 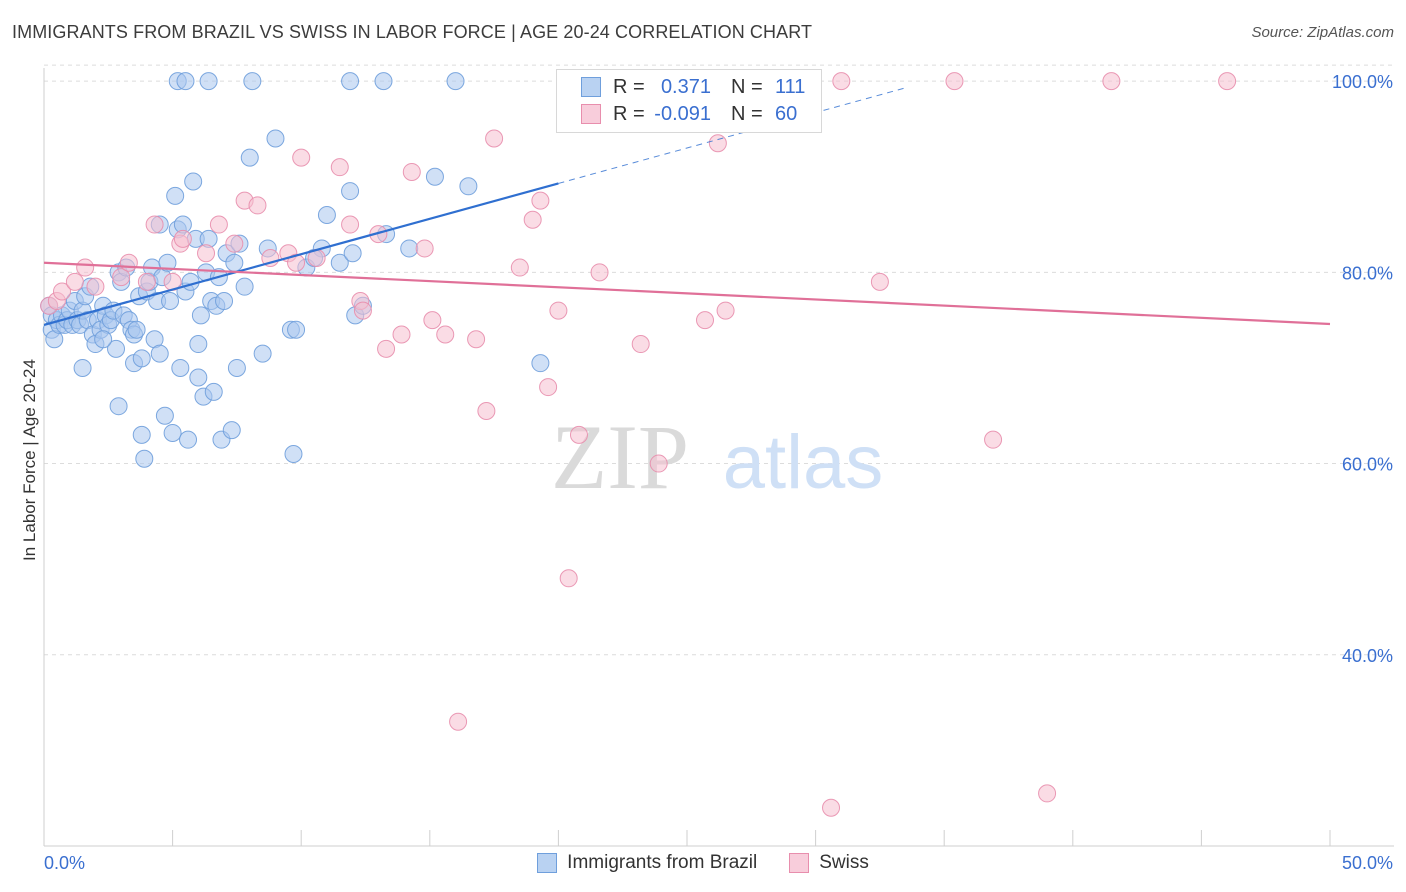 I want to click on brazil-trend-line, so click(x=301, y=254).